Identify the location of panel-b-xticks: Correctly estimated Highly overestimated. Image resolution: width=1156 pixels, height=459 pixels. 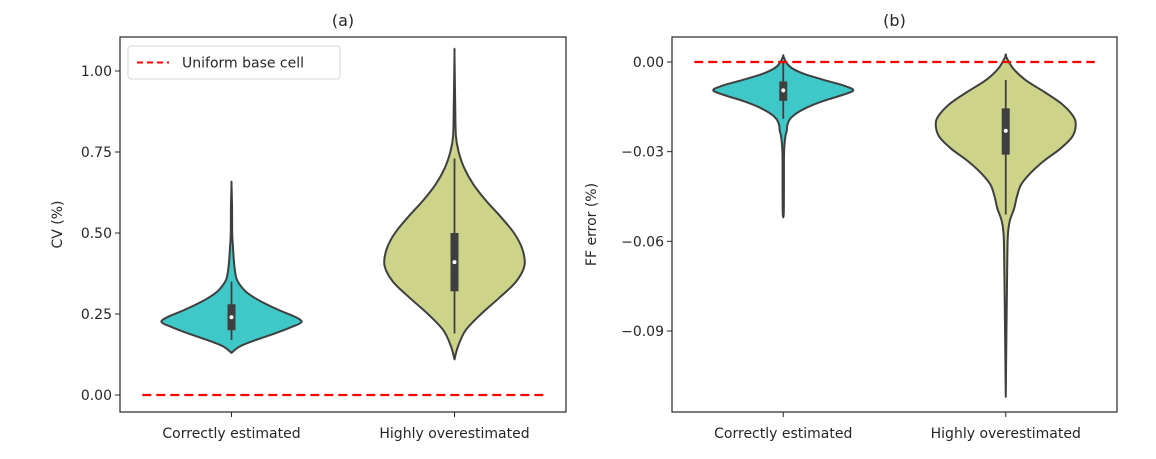
(897, 427).